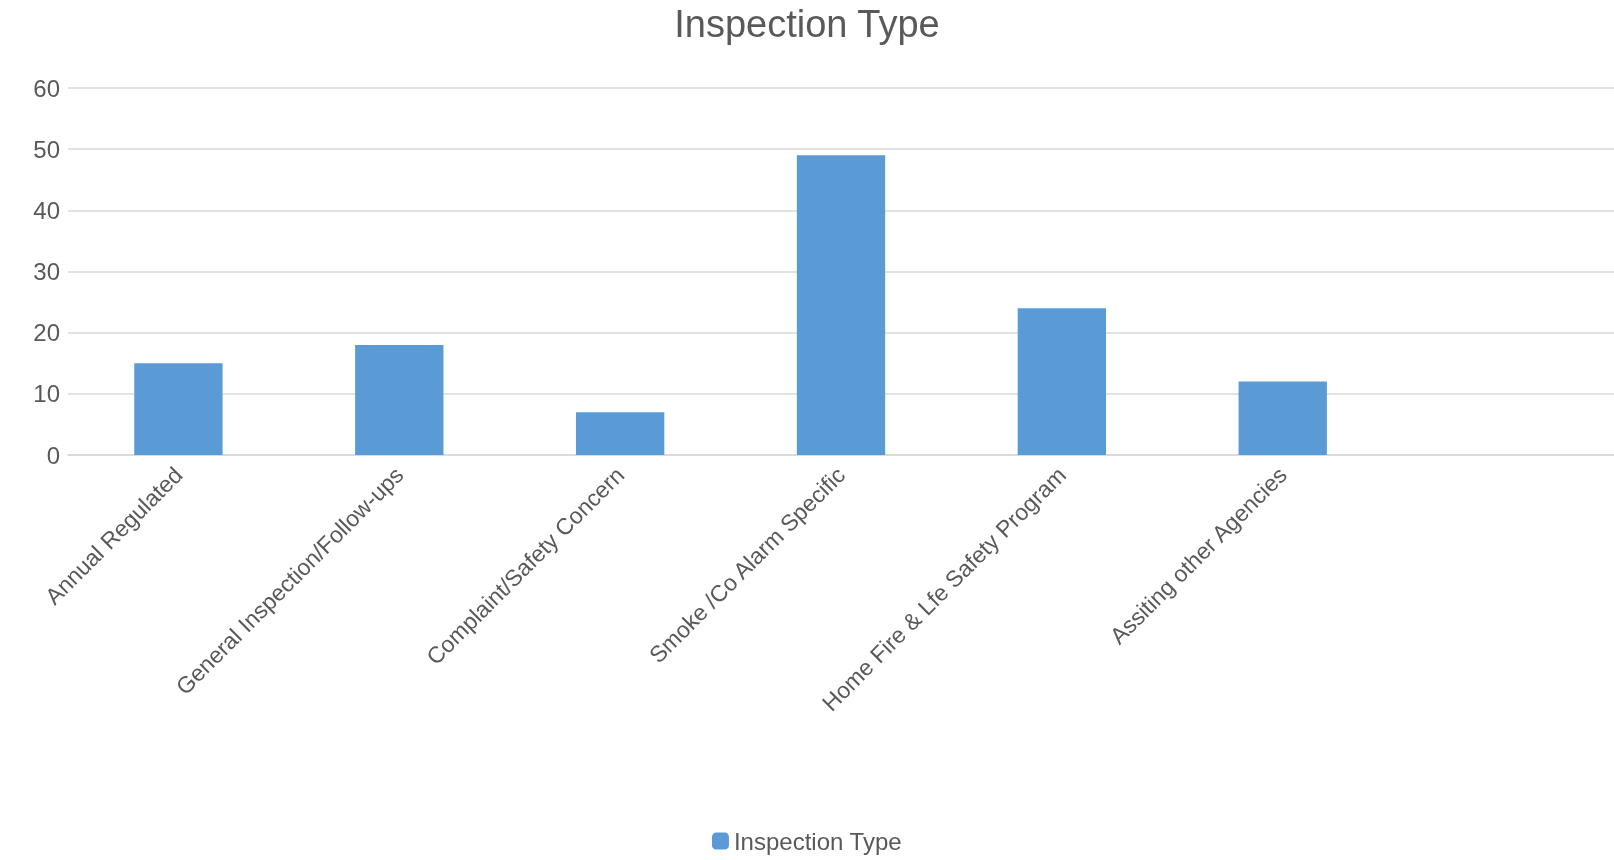 Image resolution: width=1614 pixels, height=860 pixels. I want to click on y-tick-label: 40, so click(46, 210).